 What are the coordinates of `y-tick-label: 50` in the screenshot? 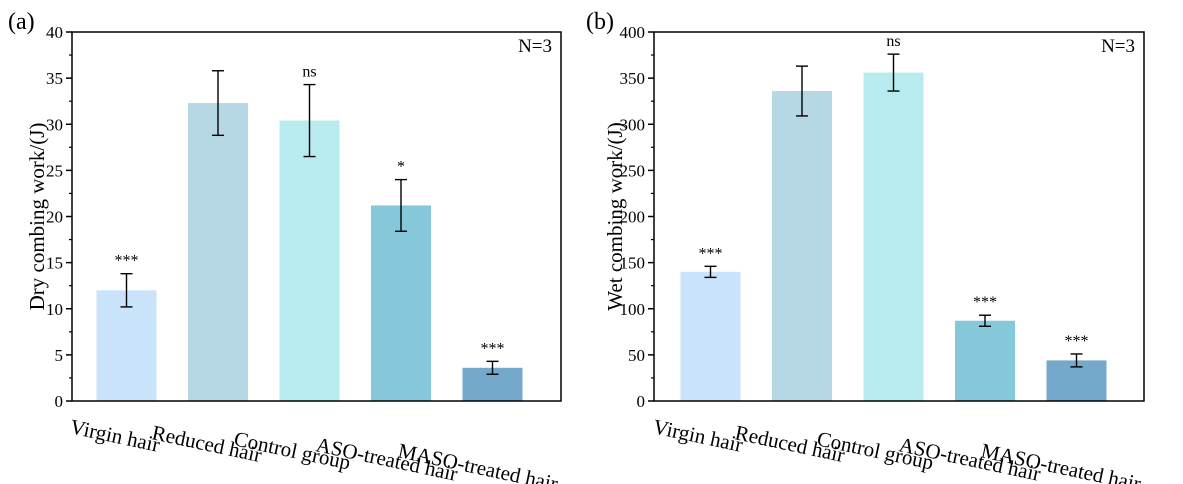 It's located at (636, 355).